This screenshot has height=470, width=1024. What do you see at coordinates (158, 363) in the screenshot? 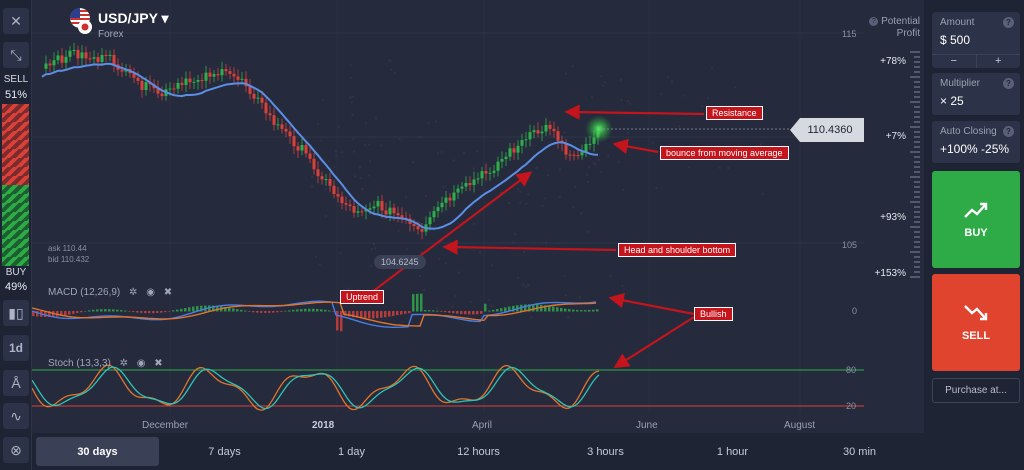
I see `stoch-remove-icon: ✖` at bounding box center [158, 363].